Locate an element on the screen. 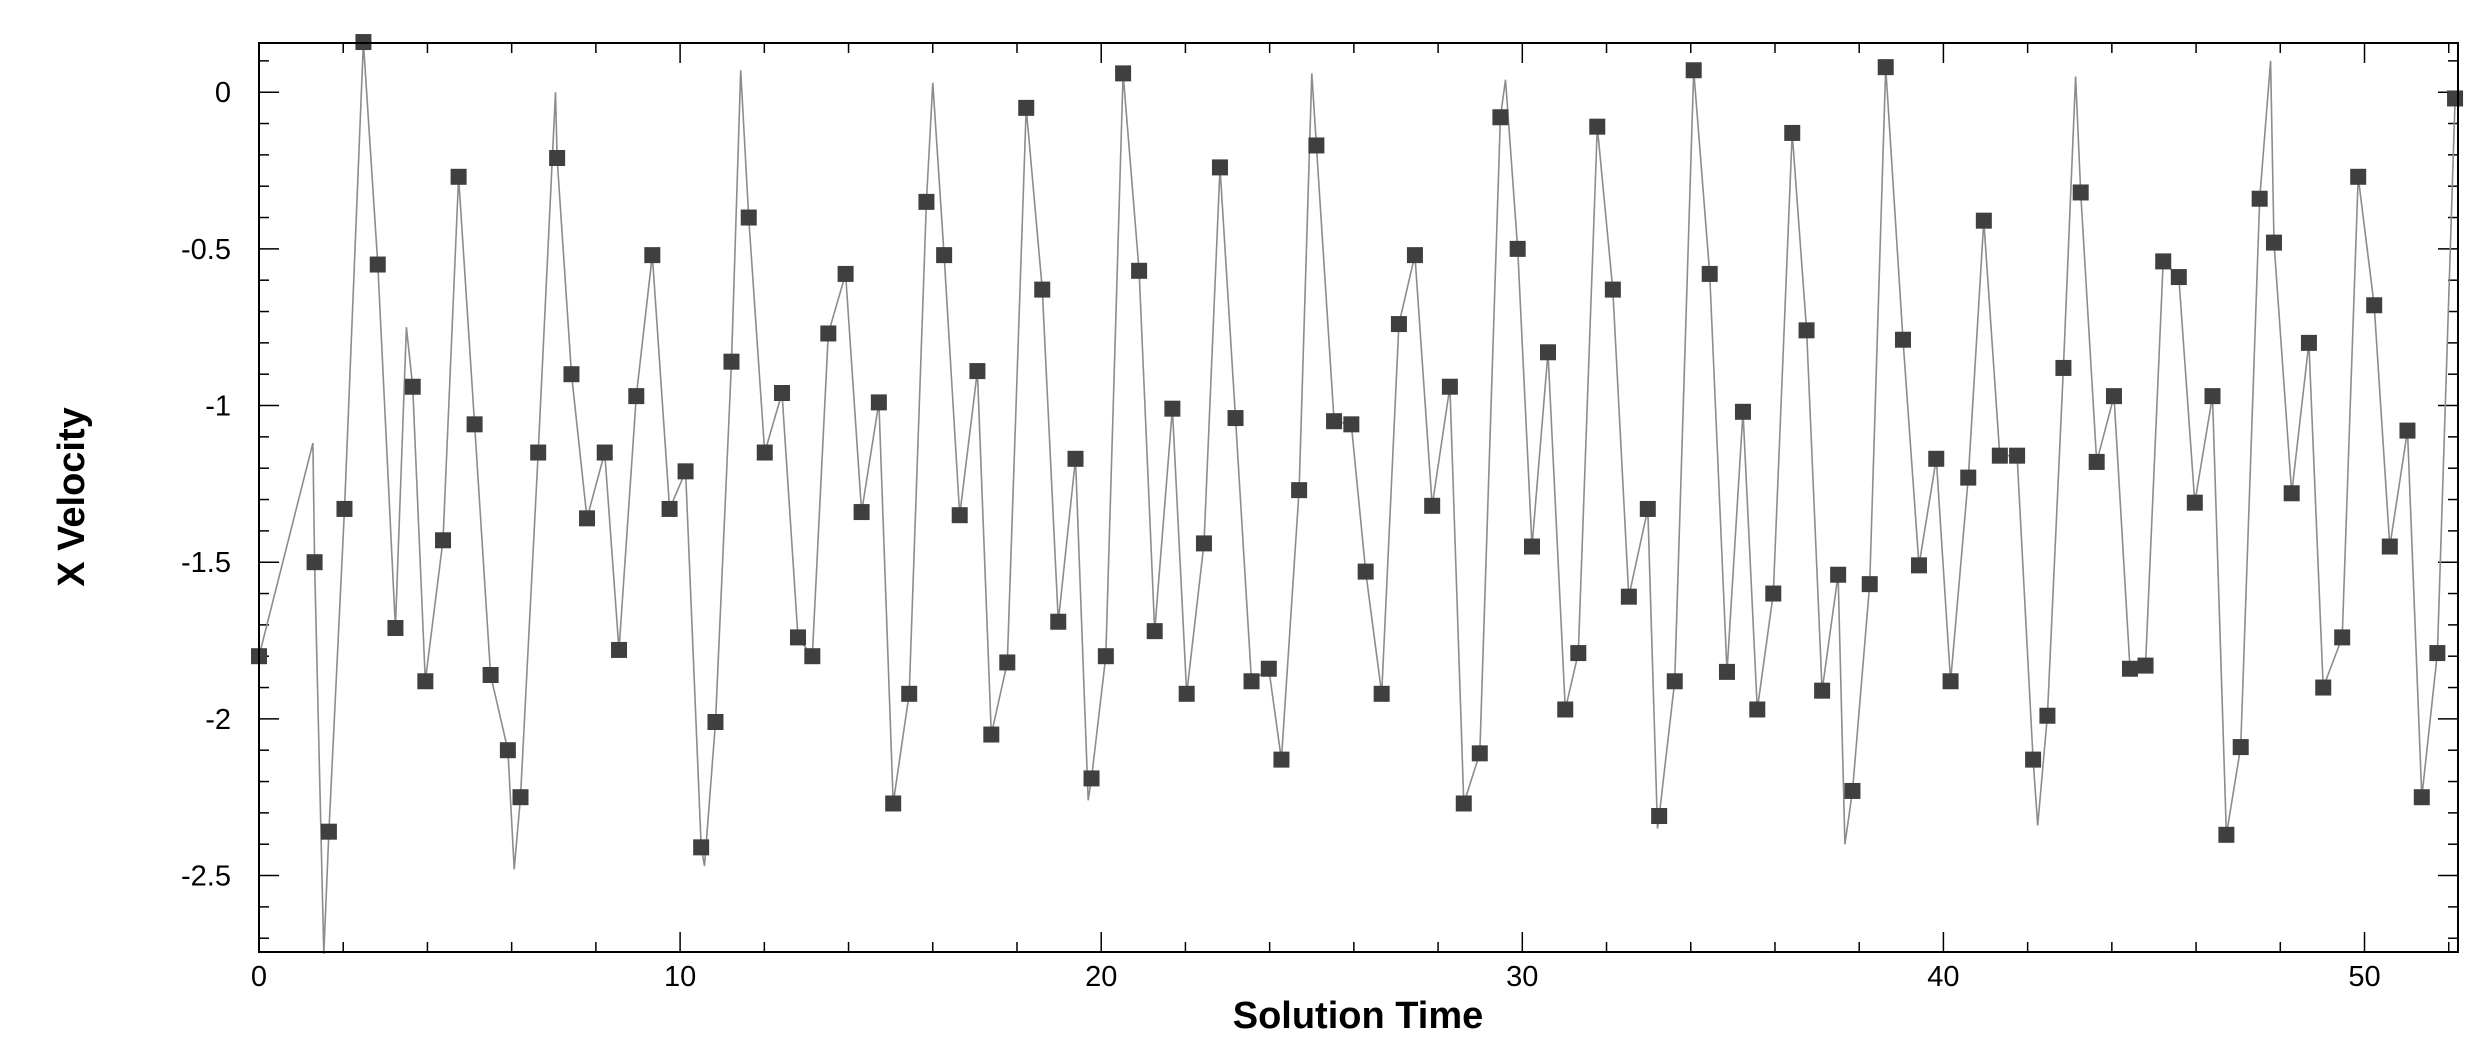  x-tick-label: 20 is located at coordinates (1101, 977).